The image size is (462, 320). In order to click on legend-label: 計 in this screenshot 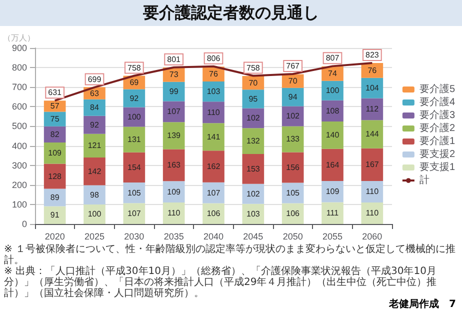, I will do `click(424, 180)`.